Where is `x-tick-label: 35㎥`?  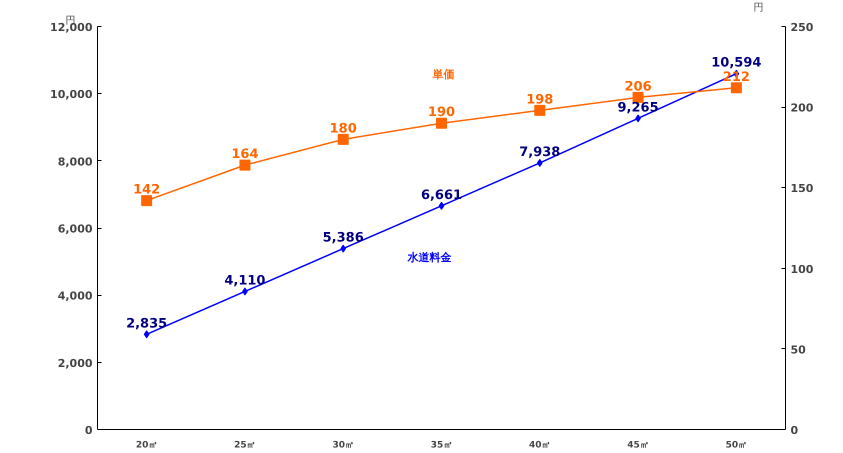 x-tick-label: 35㎥ is located at coordinates (441, 445).